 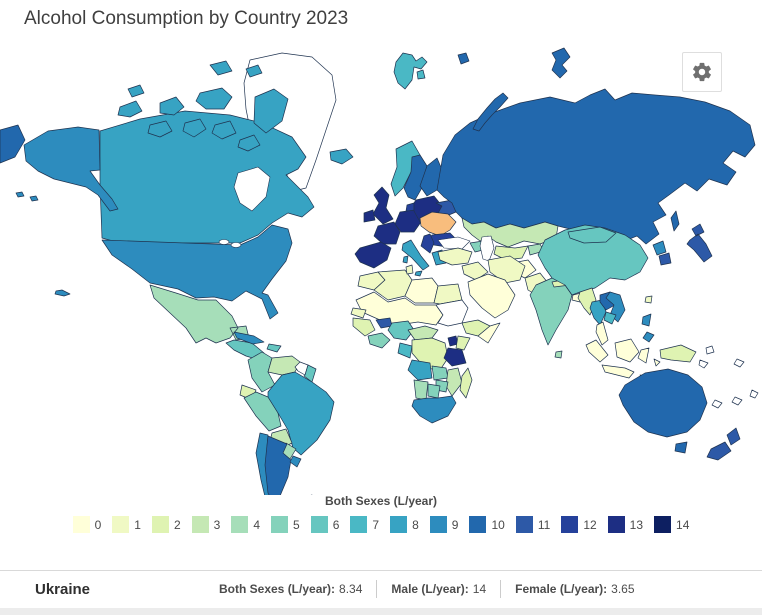 I want to click on region-taiwan, so click(x=648, y=299).